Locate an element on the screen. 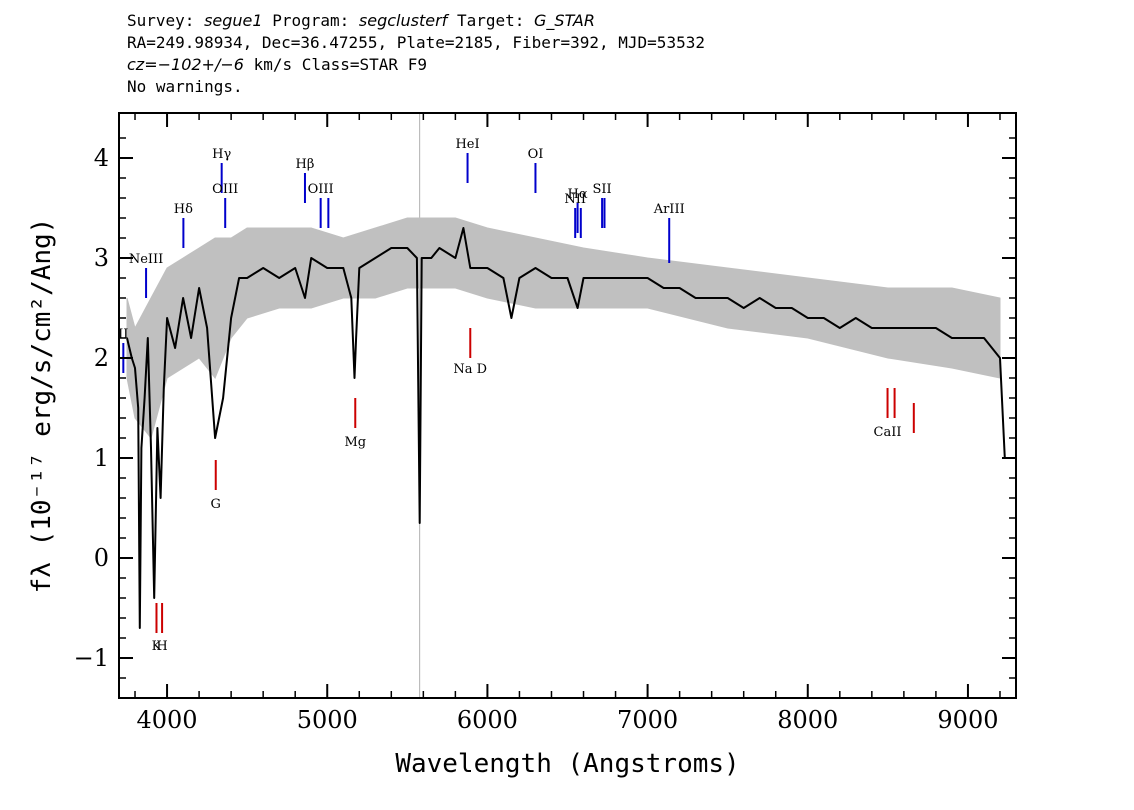  x-tick-label: 4000 is located at coordinates (167, 720).